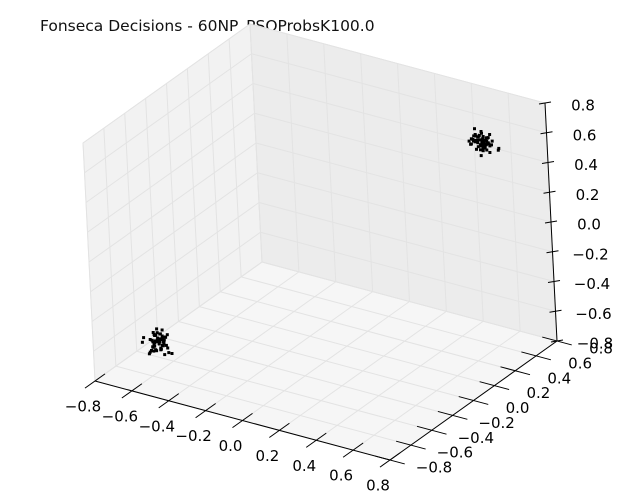 The image size is (640, 500). Describe the element at coordinates (378, 486) in the screenshot. I see `x-tick-label: 0.8` at that location.